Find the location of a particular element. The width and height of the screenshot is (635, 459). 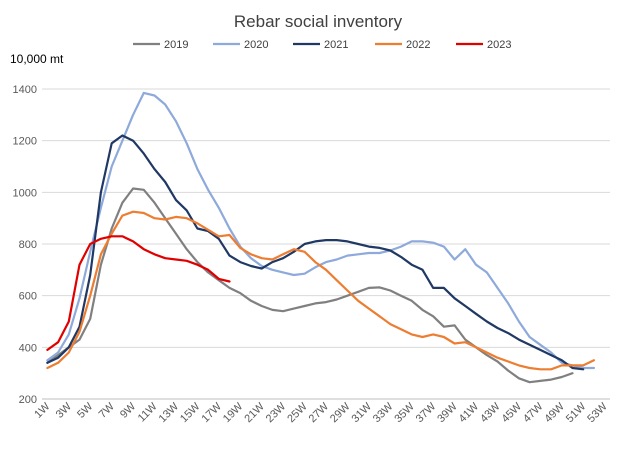

x-tick-label: 39W is located at coordinates (447, 412).